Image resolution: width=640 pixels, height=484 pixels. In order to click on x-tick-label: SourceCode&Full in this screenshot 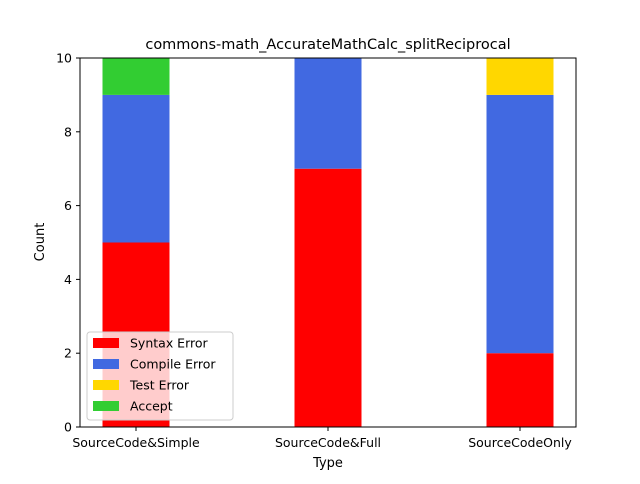, I will do `click(328, 442)`.